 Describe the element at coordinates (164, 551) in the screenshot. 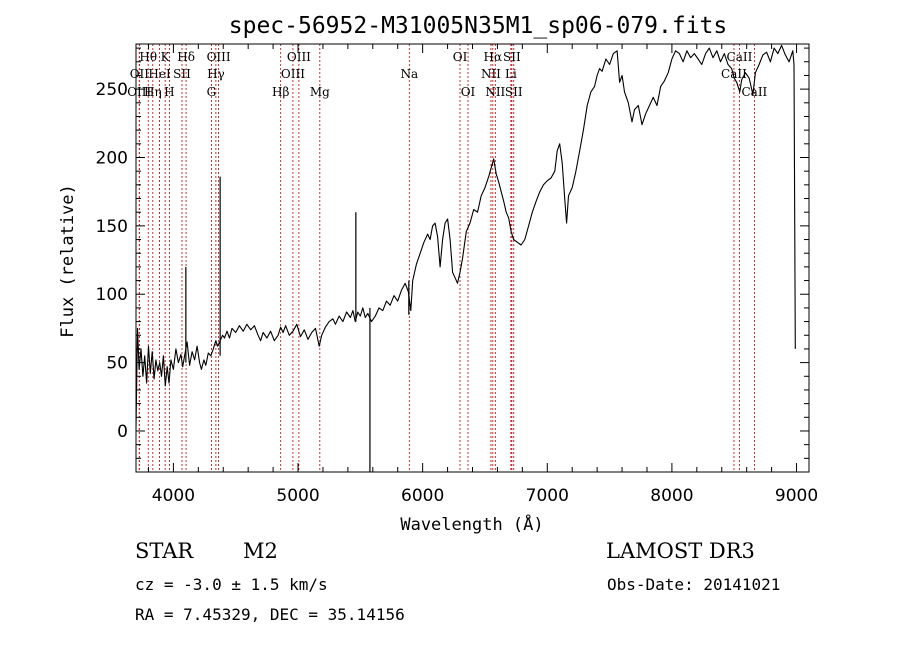

I see `object-type: STAR` at that location.